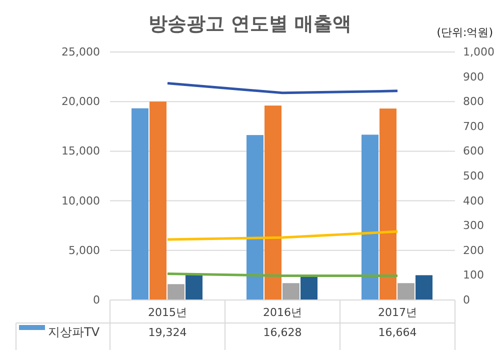 The width and height of the screenshot is (499, 350). I want to click on y-tick-label: 5,000, so click(84, 250).